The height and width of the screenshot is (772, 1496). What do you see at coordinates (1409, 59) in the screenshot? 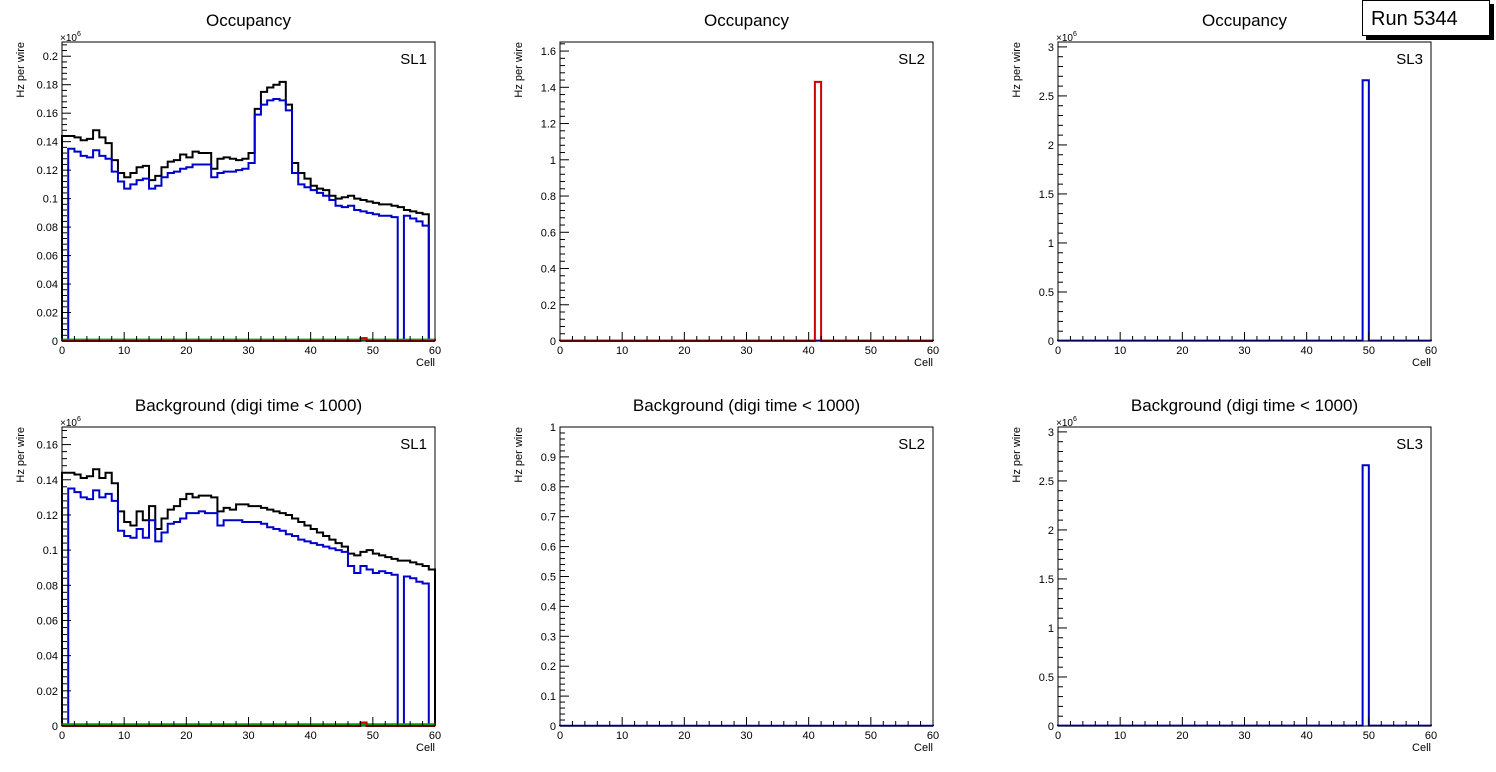
I see `superlayer-label: SL3` at bounding box center [1409, 59].